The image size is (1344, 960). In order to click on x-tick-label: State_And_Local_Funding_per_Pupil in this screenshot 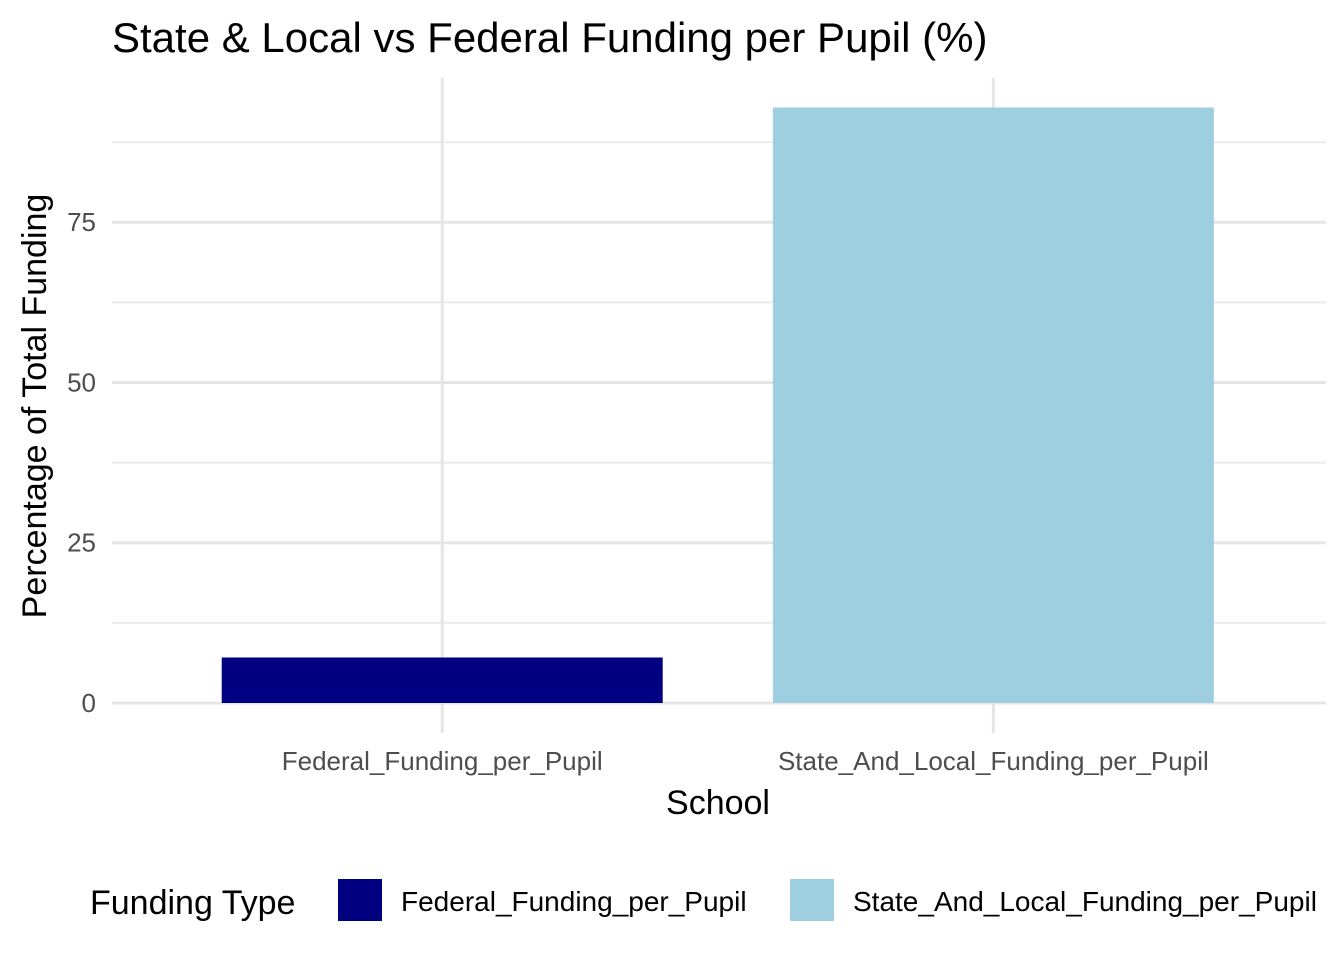, I will do `click(993, 761)`.